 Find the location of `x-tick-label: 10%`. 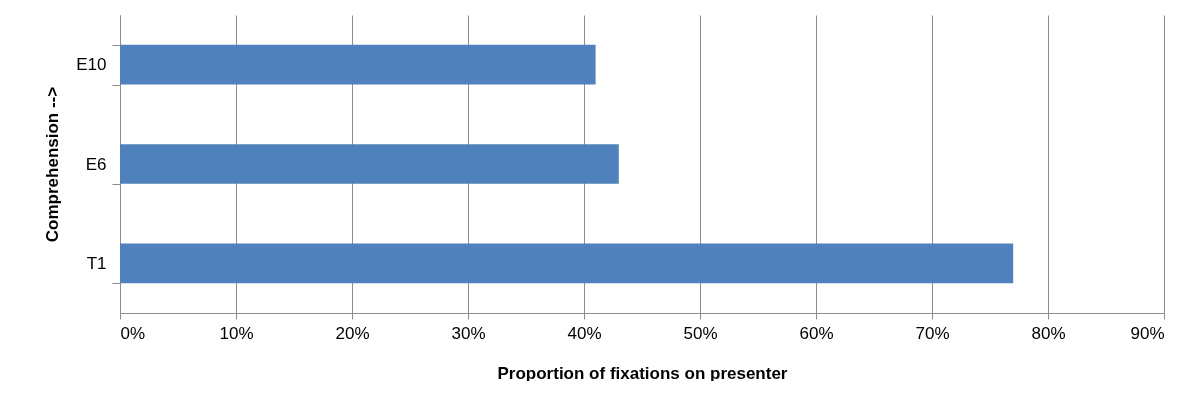

x-tick-label: 10% is located at coordinates (236, 333).